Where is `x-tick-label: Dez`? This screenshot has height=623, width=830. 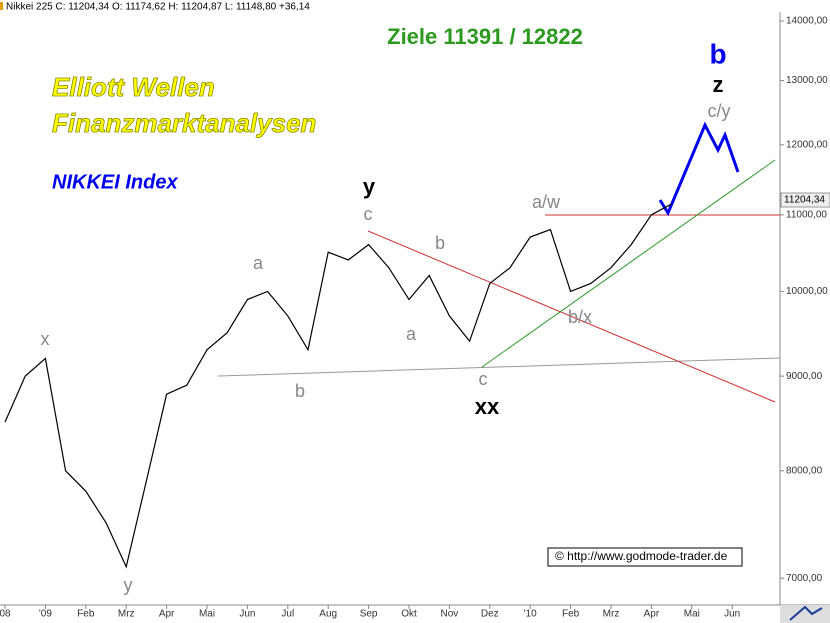 x-tick-label: Dez is located at coordinates (490, 614).